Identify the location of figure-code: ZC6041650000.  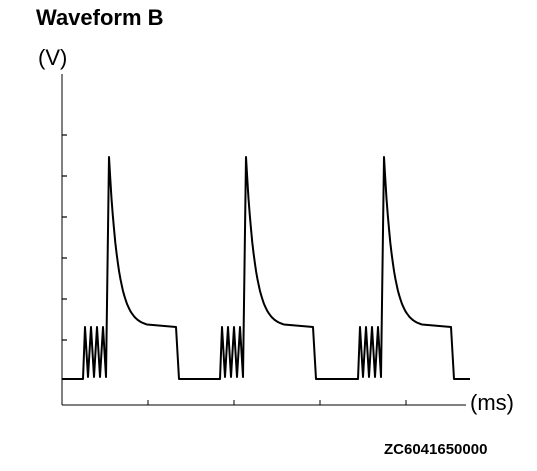
(436, 449).